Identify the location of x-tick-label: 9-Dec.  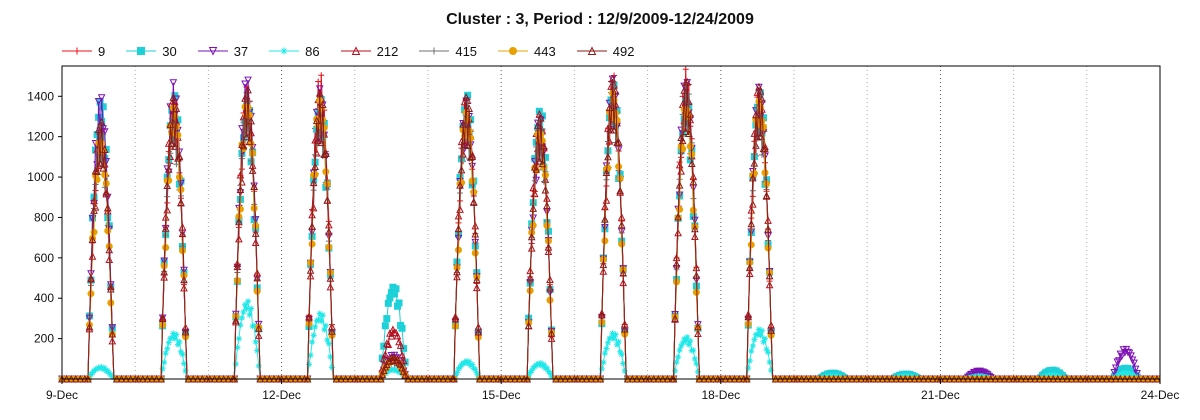
(62, 395).